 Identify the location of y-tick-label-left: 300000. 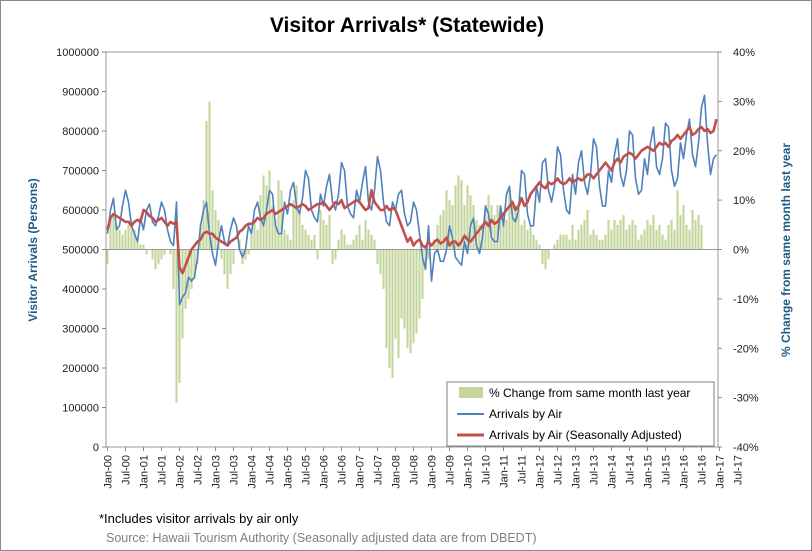
(80, 330).